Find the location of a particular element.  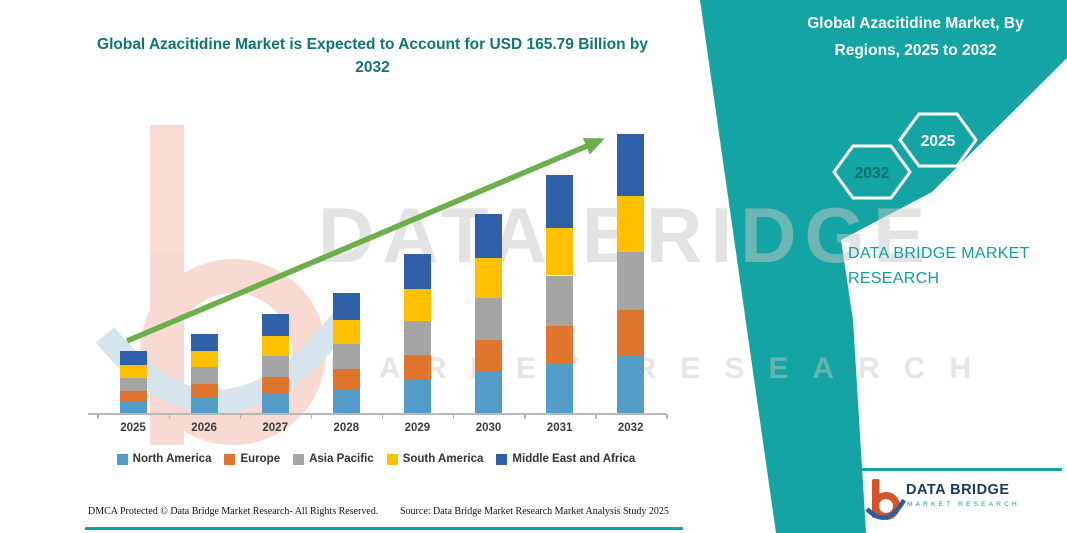

legend-item: Middle East and Africa is located at coordinates (565, 459).